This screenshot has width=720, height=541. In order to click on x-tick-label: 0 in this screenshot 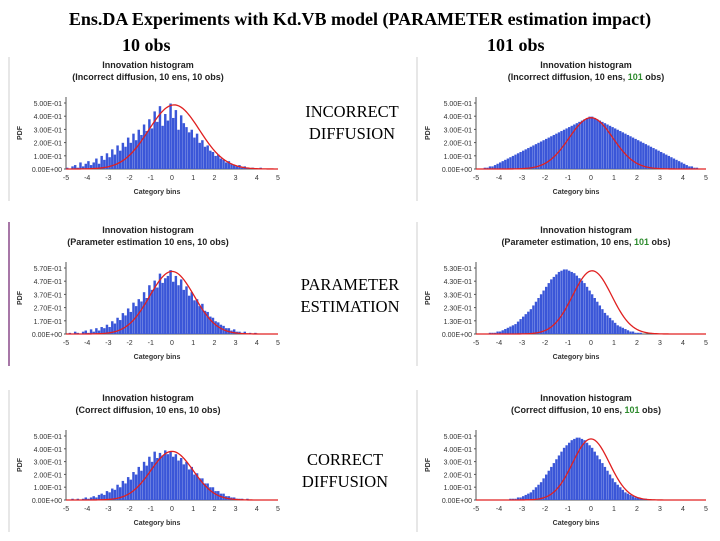, I will do `click(591, 509)`.